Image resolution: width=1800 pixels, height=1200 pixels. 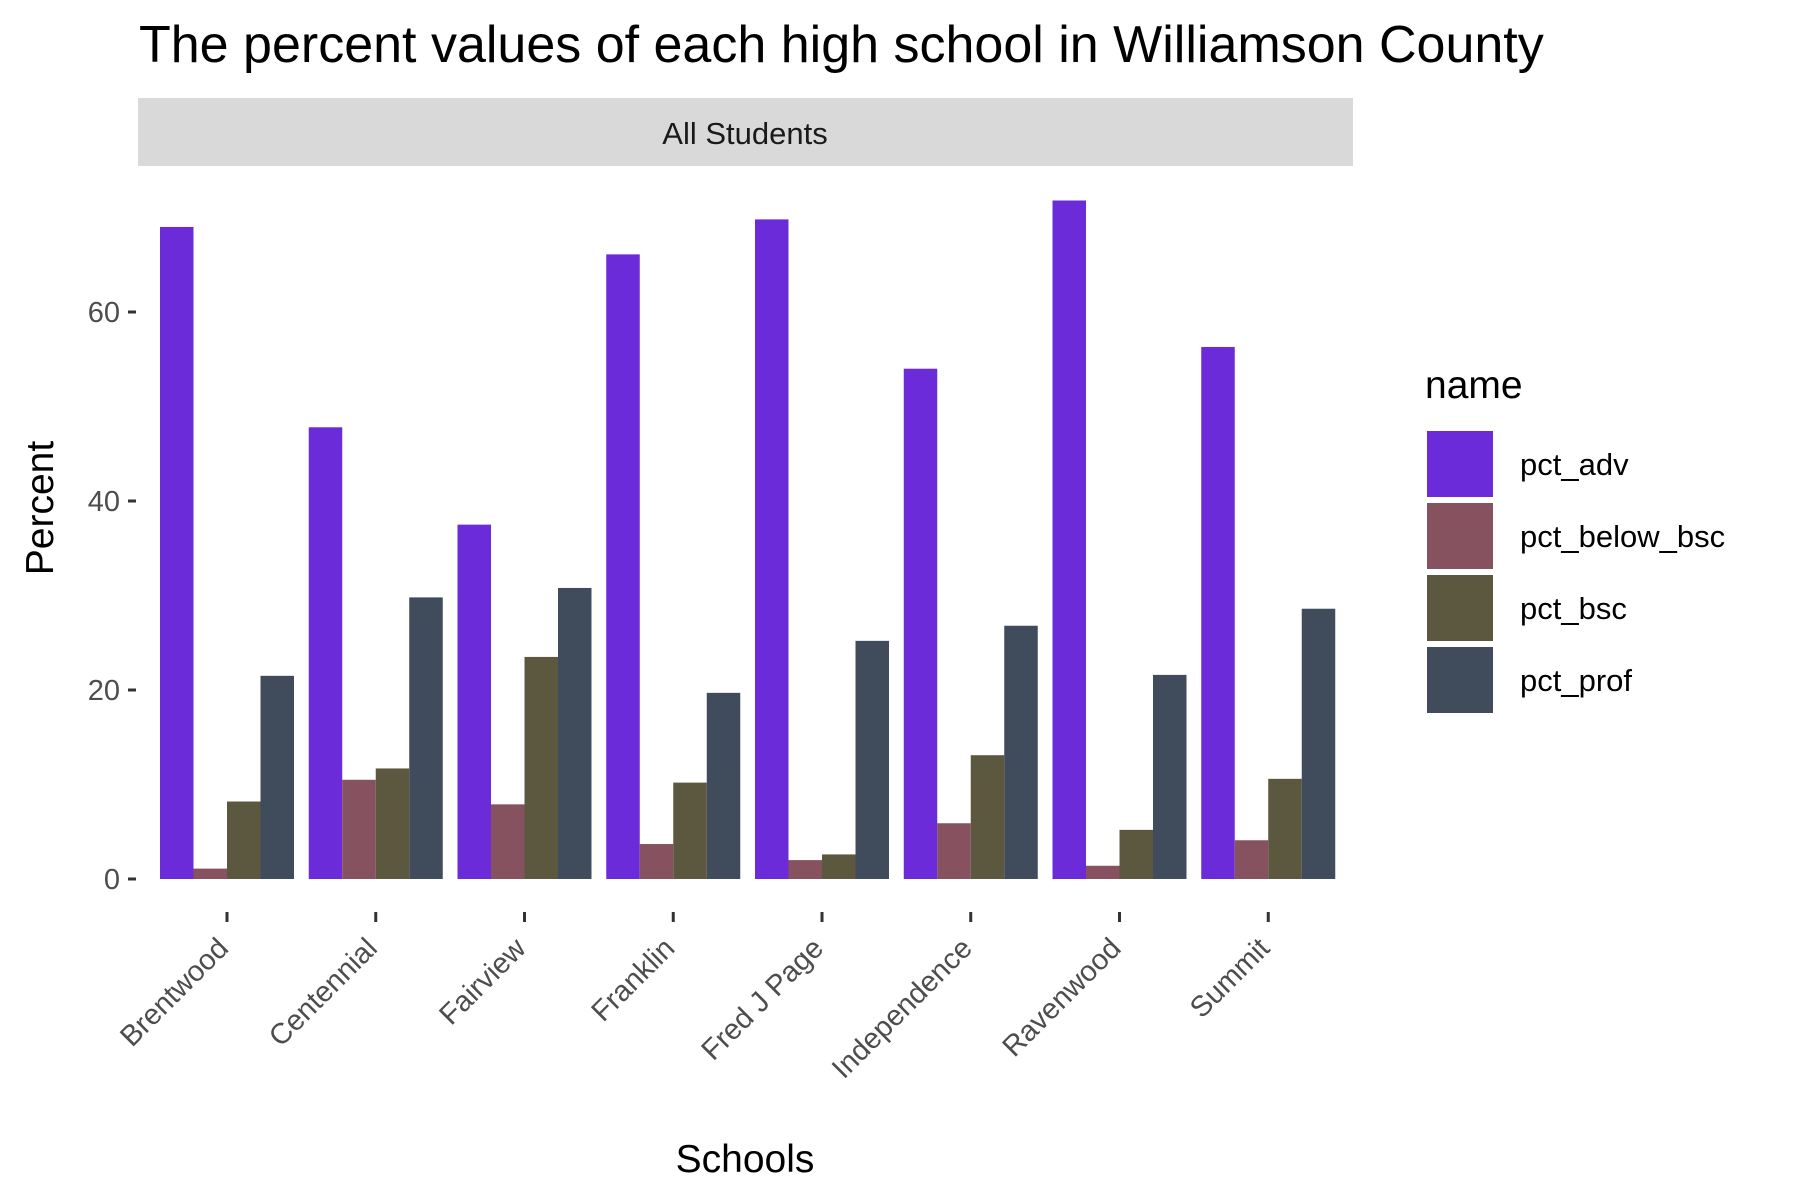 What do you see at coordinates (104, 691) in the screenshot?
I see `y-tick-label: 20` at bounding box center [104, 691].